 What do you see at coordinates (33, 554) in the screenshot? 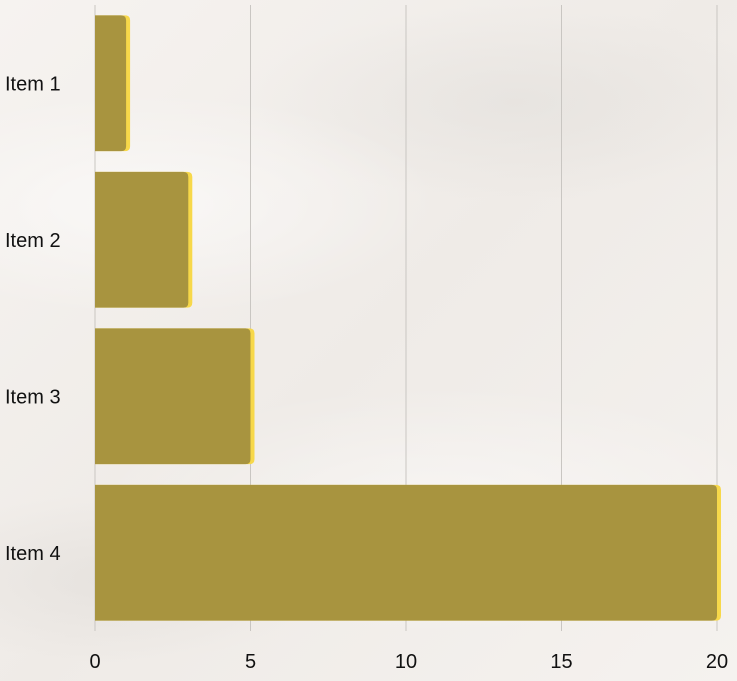
I see `category-label: Item 4` at bounding box center [33, 554].